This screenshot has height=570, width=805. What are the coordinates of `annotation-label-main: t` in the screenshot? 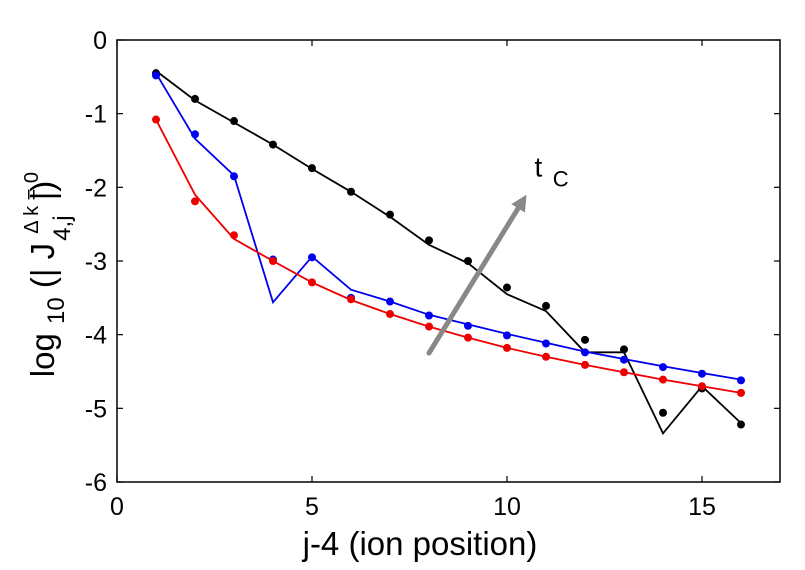 It's located at (539, 167).